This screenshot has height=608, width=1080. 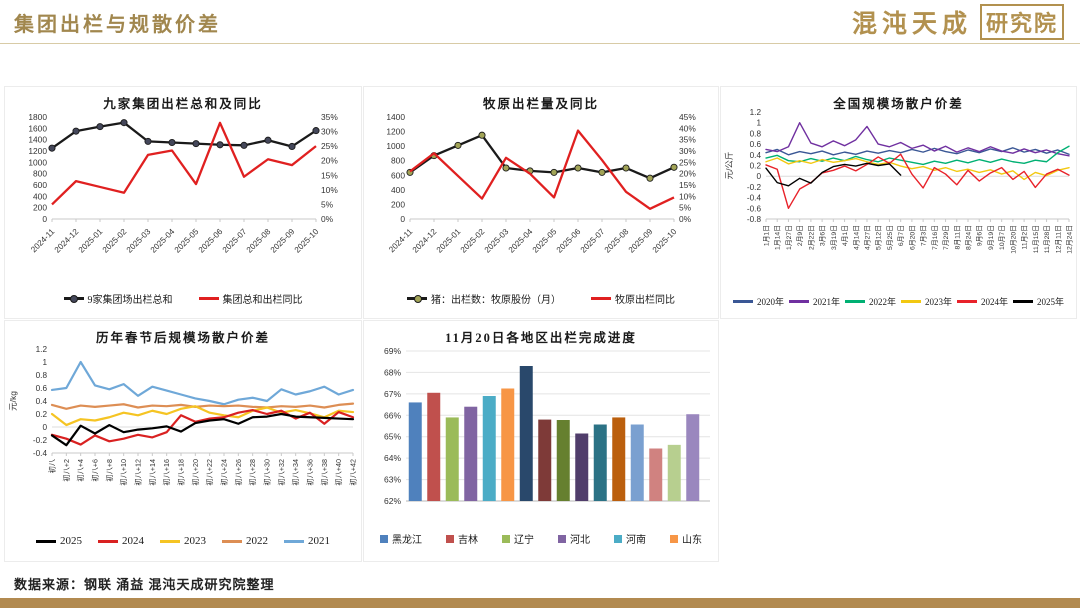 I want to click on logo-badge: 研究院, so click(x=1021, y=22).